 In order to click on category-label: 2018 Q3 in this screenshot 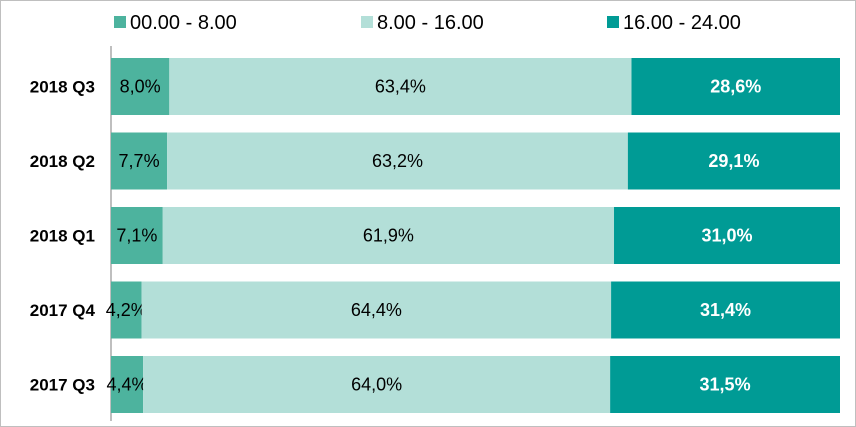, I will do `click(62, 87)`.